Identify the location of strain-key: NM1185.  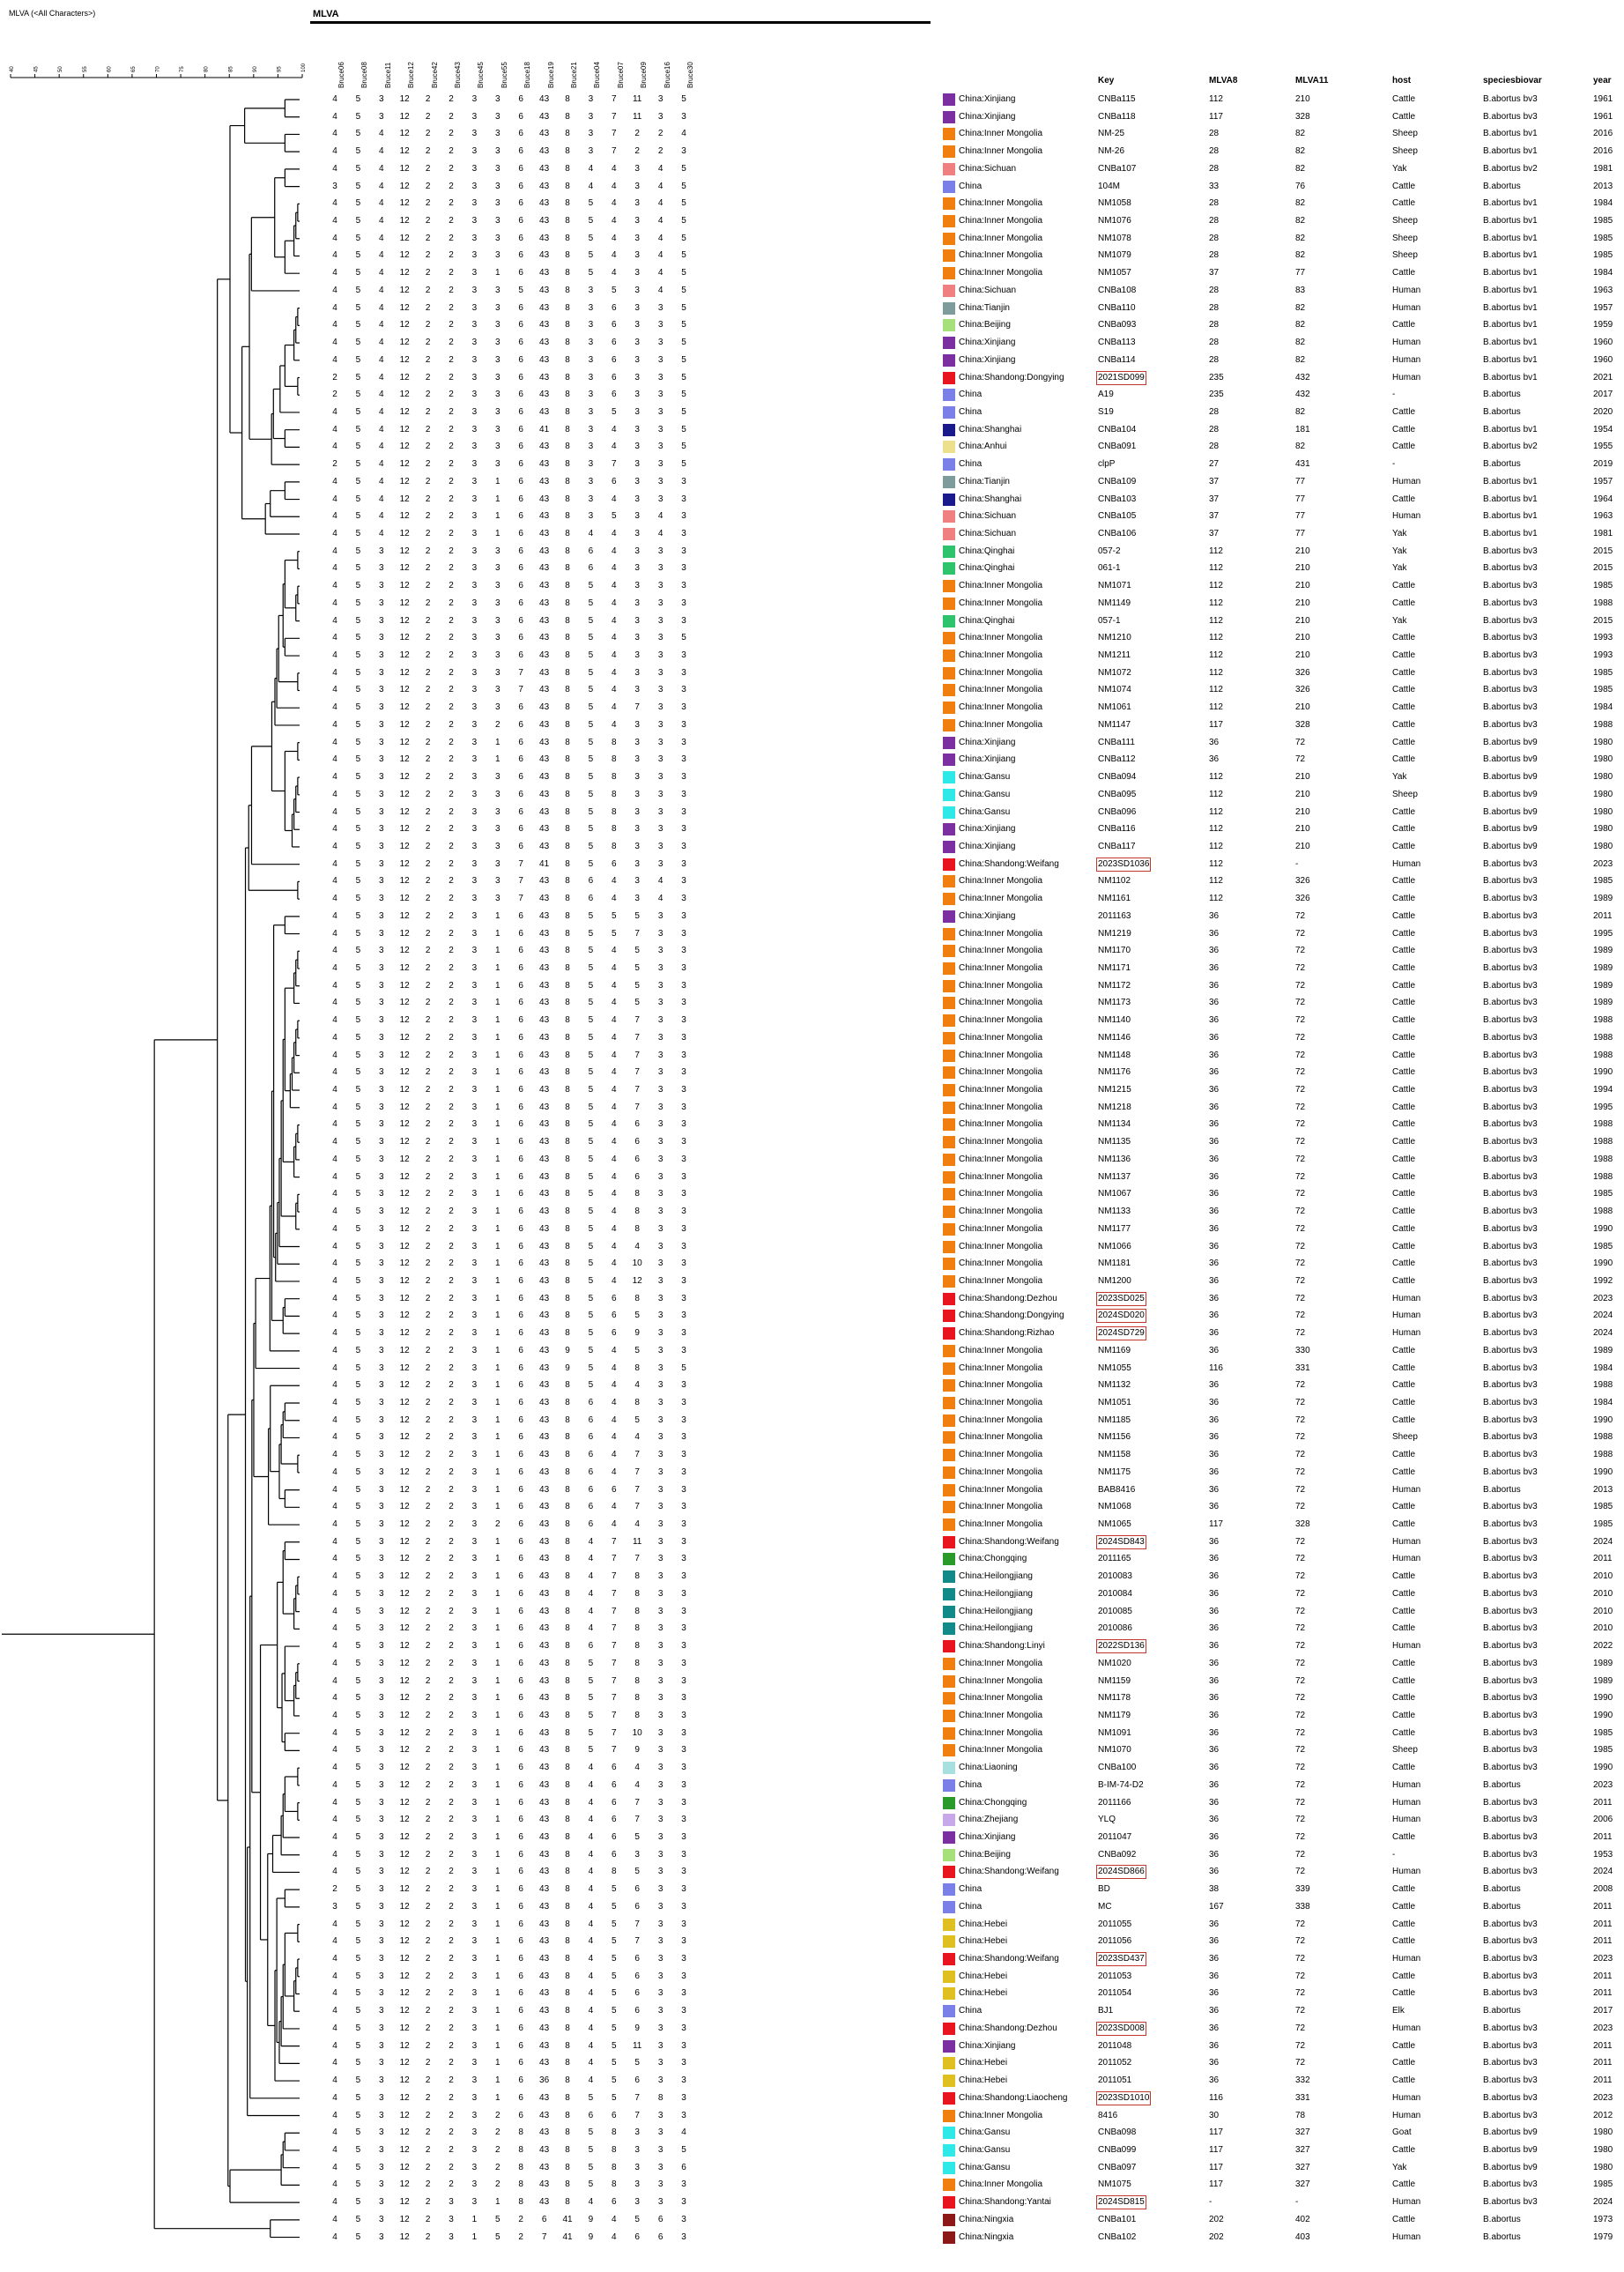
(1114, 1419).